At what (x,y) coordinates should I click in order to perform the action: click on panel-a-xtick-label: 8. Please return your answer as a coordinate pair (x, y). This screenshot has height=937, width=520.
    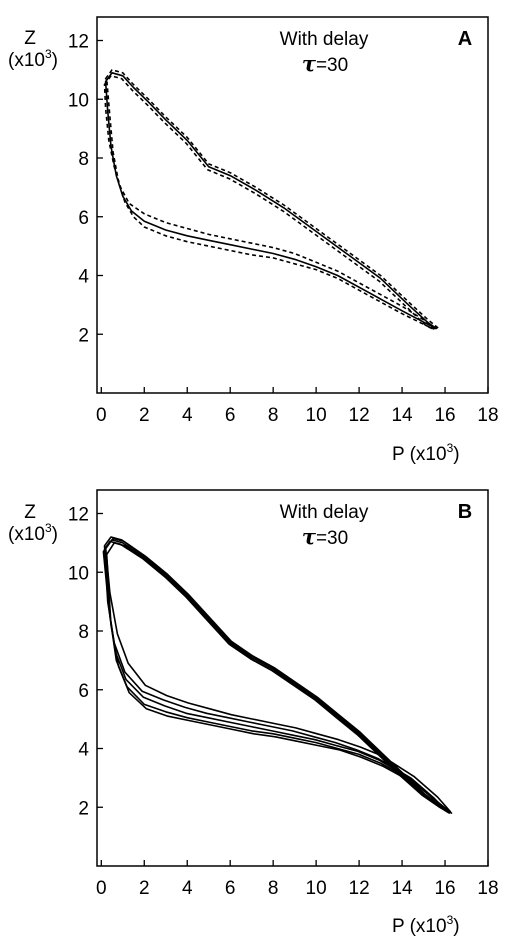
    Looking at the image, I should click on (273, 415).